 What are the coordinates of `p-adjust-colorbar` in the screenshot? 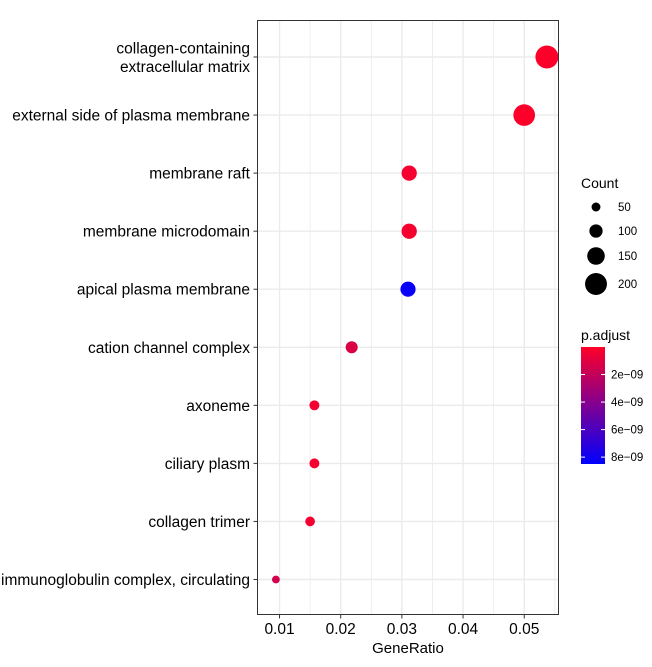 It's located at (593, 405).